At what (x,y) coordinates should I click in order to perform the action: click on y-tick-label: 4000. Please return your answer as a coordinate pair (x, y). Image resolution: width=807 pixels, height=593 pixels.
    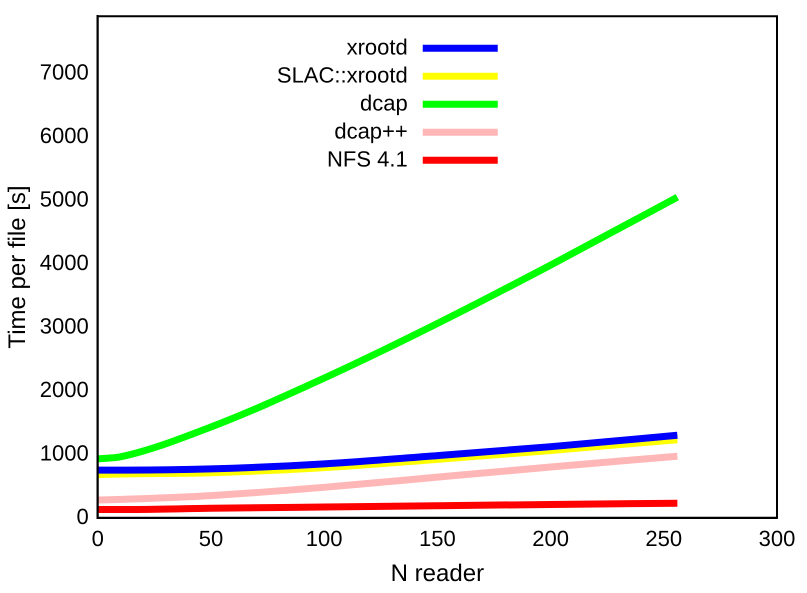
    Looking at the image, I should click on (64, 262).